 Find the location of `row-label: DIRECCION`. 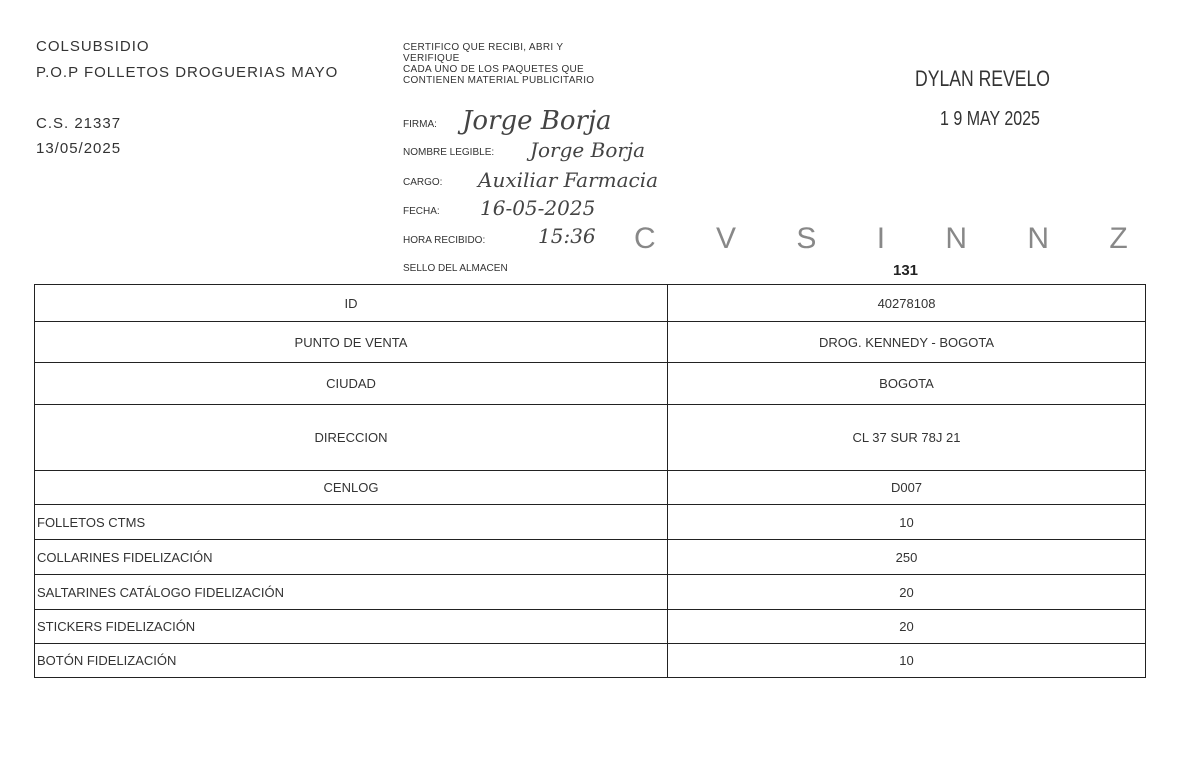

row-label: DIRECCION is located at coordinates (351, 437).